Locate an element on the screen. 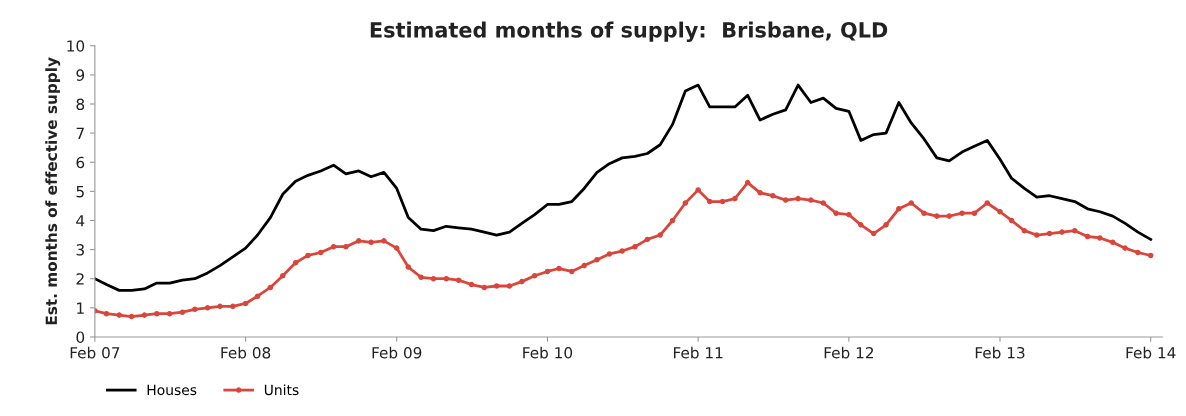 This screenshot has width=1186, height=416. x-tick-label: Feb 10 is located at coordinates (548, 352).